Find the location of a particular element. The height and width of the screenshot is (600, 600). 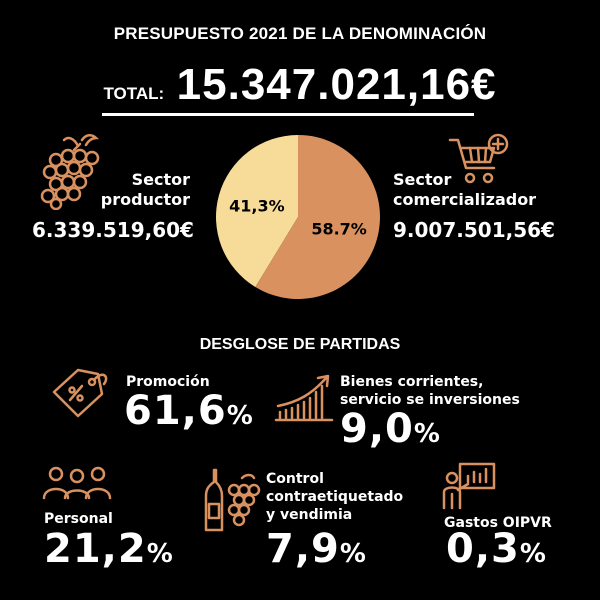

item-control-unit: % is located at coordinates (353, 554).